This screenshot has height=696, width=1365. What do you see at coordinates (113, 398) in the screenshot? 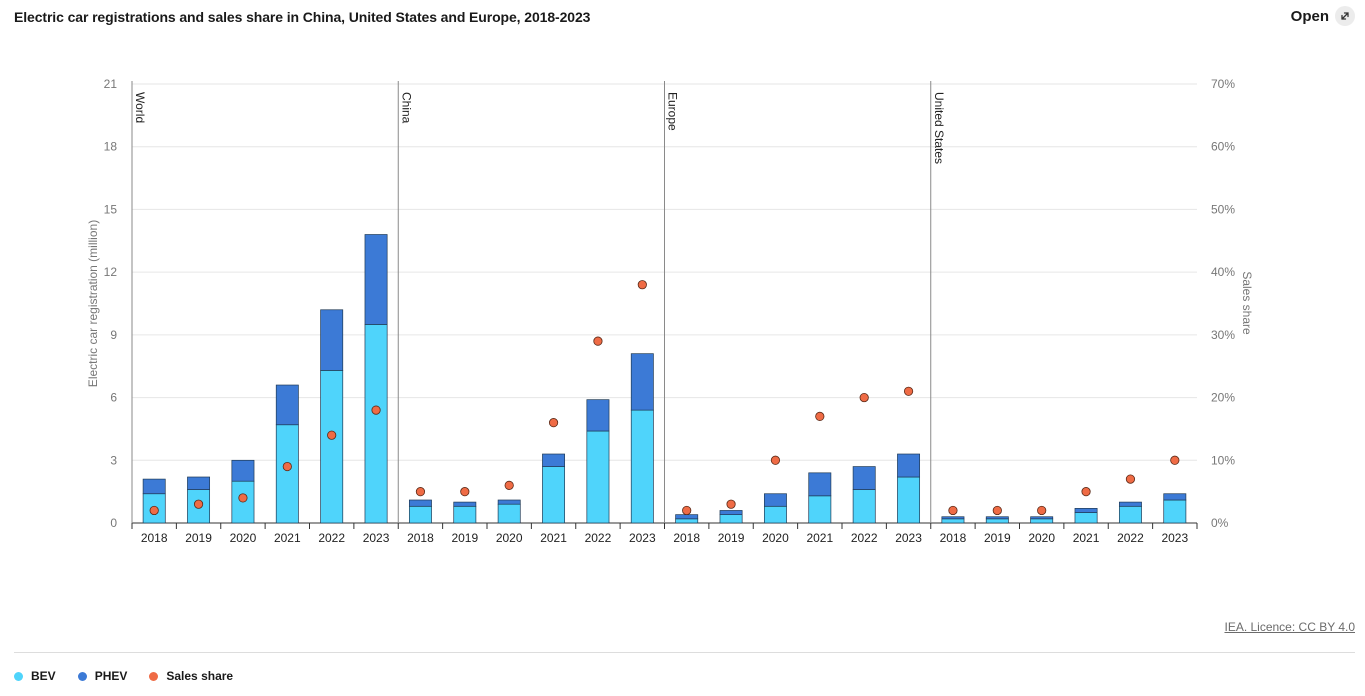
I see `y-tick-label: 6` at bounding box center [113, 398].